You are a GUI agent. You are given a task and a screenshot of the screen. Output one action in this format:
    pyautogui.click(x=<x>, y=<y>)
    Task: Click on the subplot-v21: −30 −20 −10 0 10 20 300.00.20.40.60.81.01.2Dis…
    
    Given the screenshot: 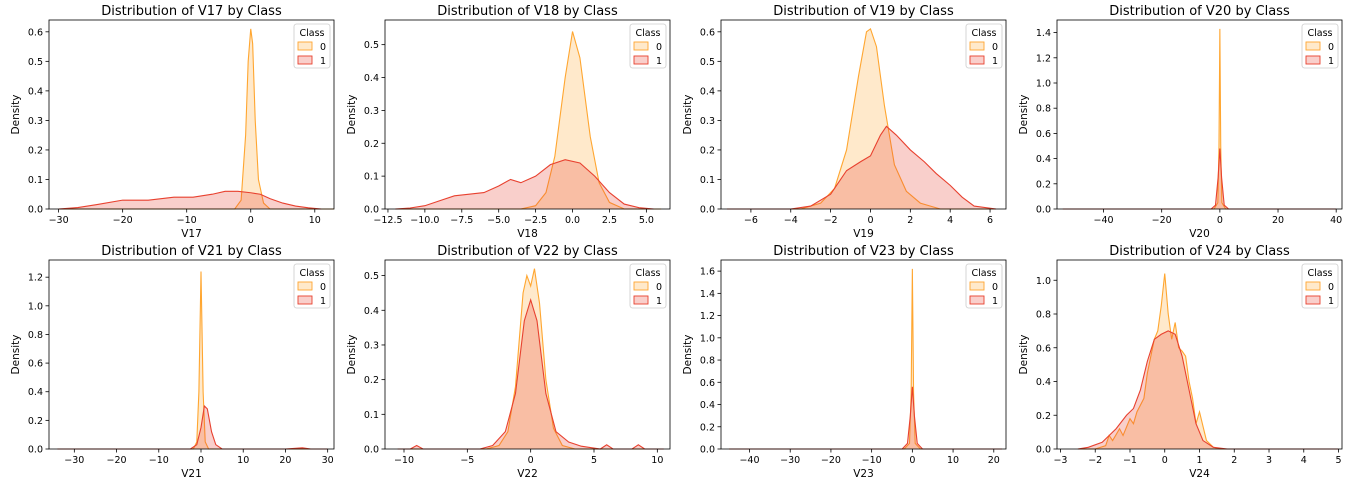 What is the action you would take?
    pyautogui.click(x=172, y=361)
    